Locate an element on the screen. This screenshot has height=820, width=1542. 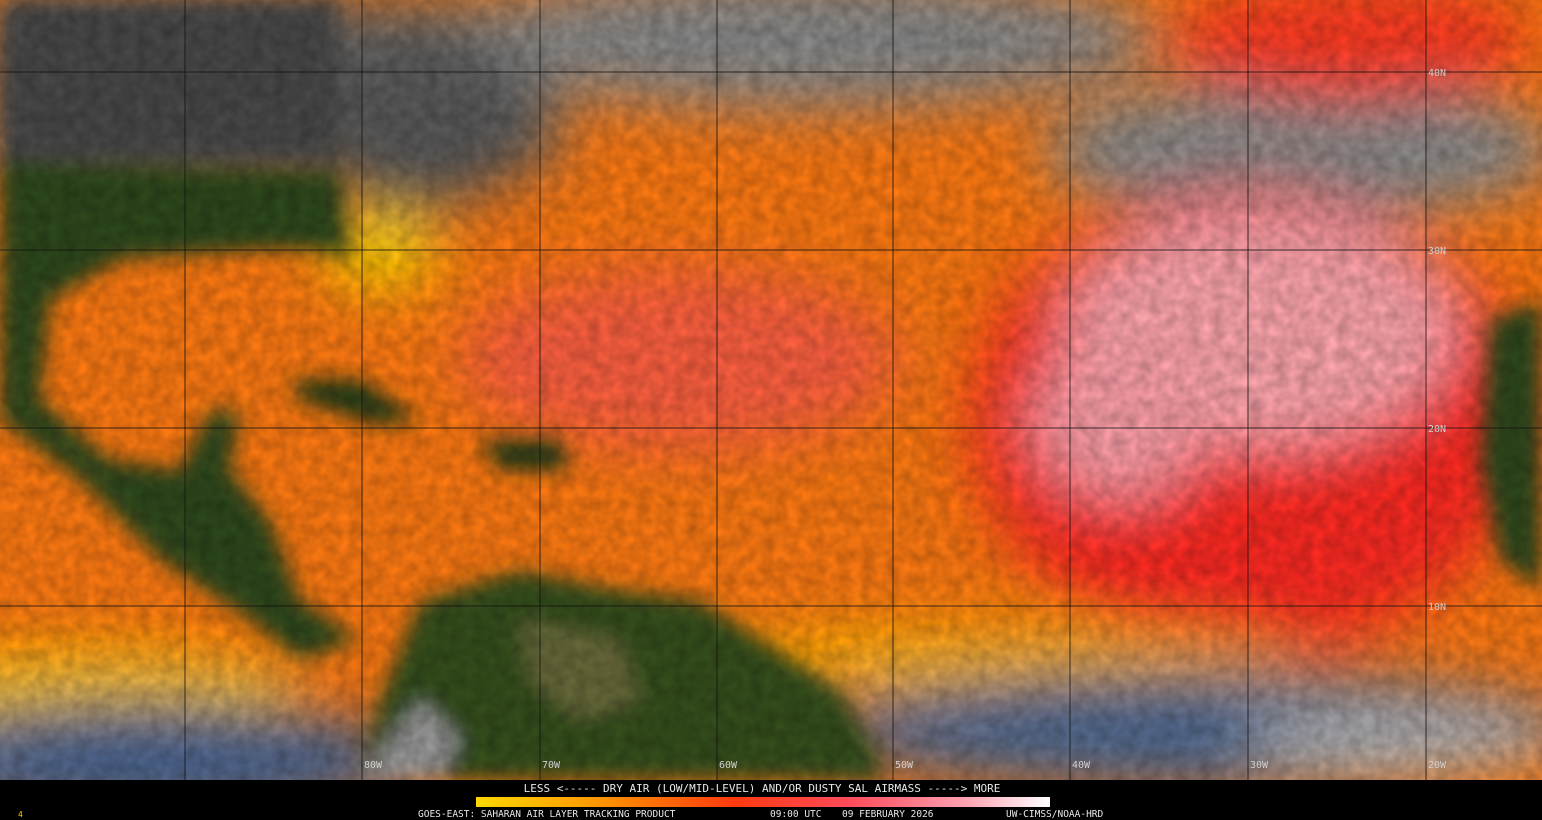
lat-label: 30N is located at coordinates (1437, 251).